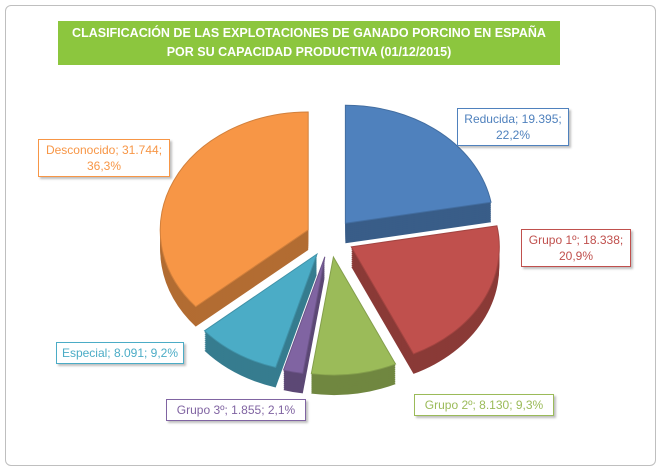 This screenshot has height=474, width=664. Describe the element at coordinates (104, 158) in the screenshot. I see `data-label: Desconocido; 31.744; 36,3%` at that location.